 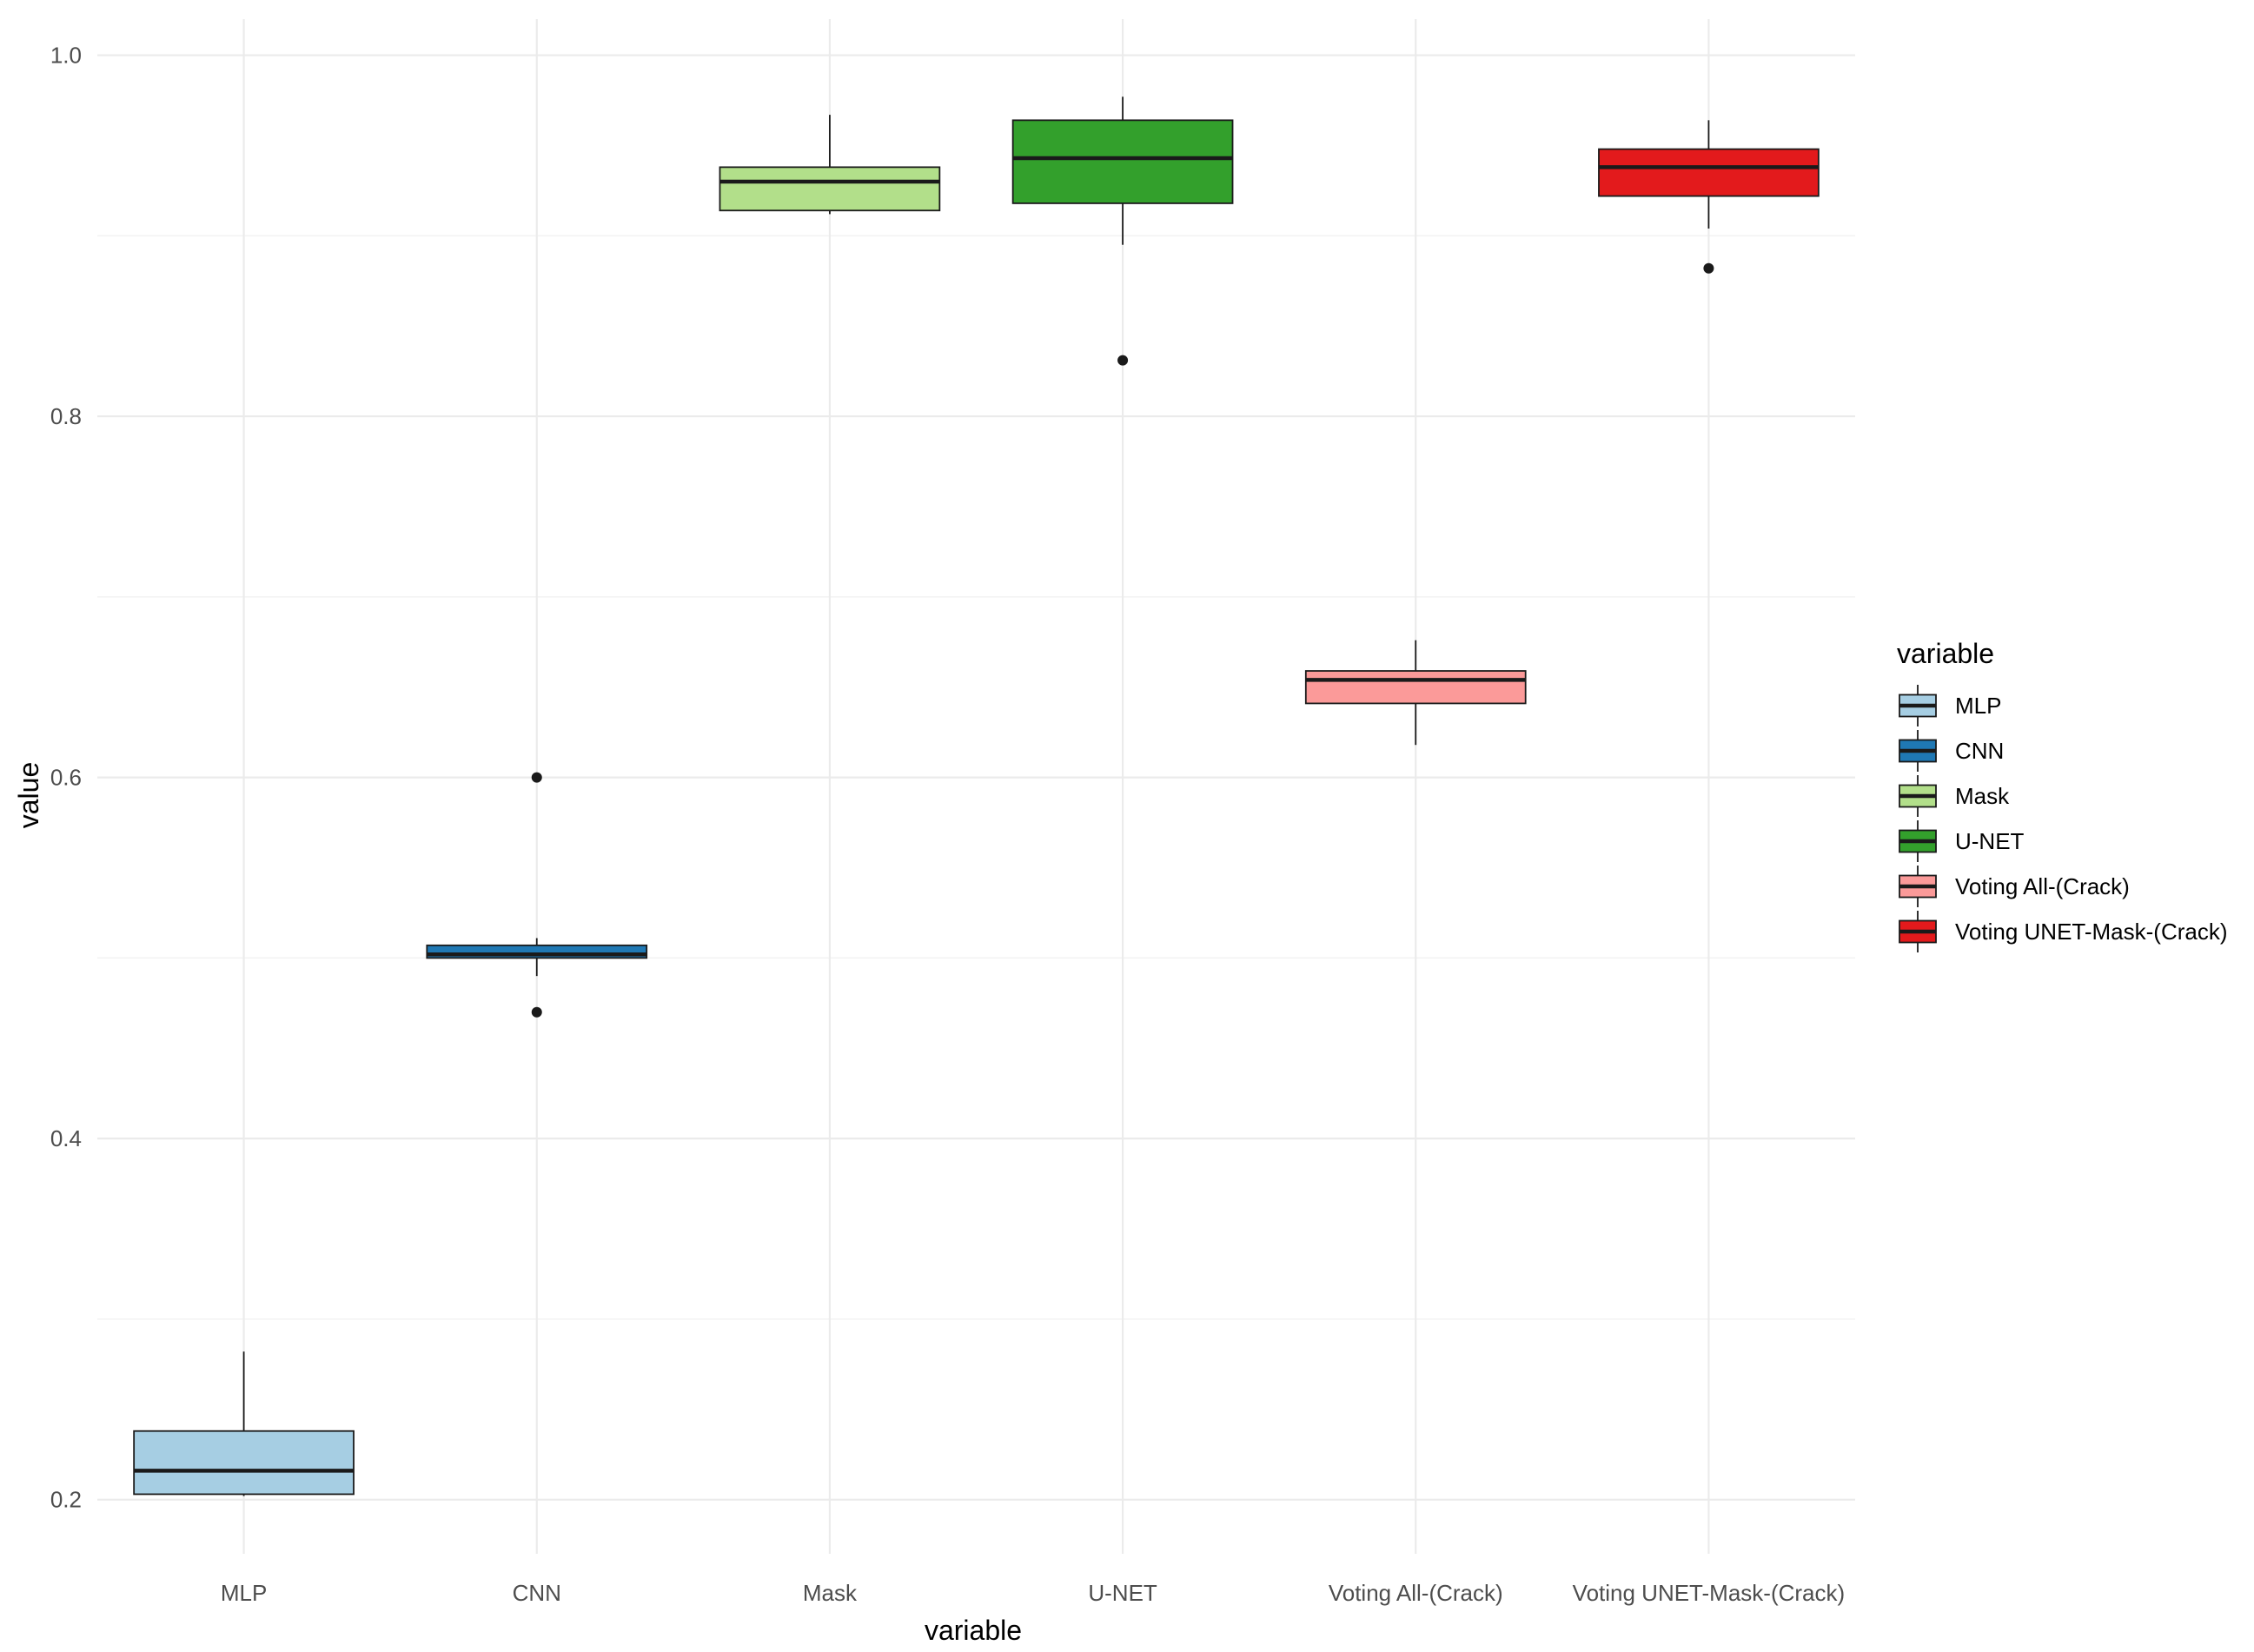 What do you see at coordinates (1978, 706) in the screenshot?
I see `legend-label: MLP` at bounding box center [1978, 706].